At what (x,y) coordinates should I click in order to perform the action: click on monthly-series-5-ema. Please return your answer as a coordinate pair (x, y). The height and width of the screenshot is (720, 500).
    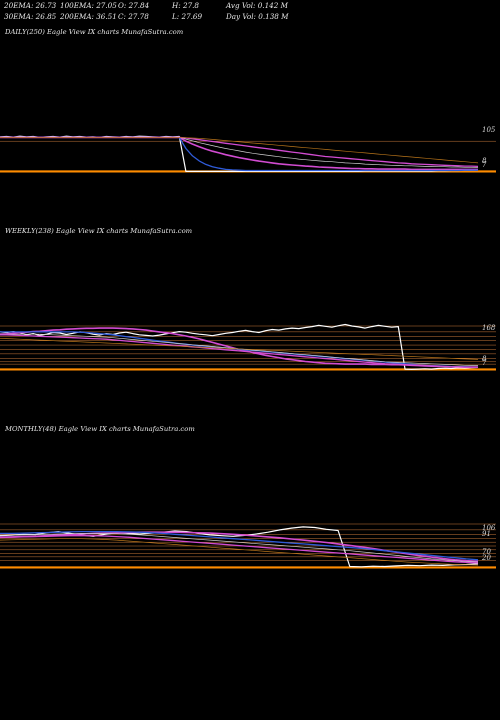
    Looking at the image, I should click on (239, 552).